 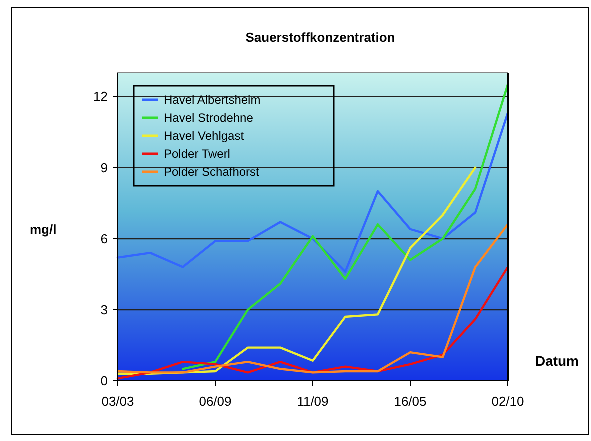 I want to click on y-tick-label: 12, so click(x=101, y=96).